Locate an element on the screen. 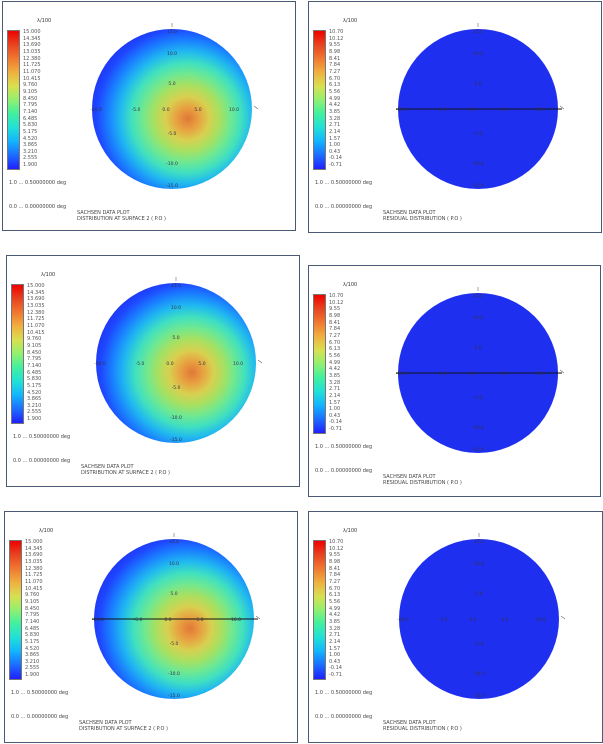 This screenshot has width=603, height=744. colorbar-tick-label: 7.140 is located at coordinates (32, 621).